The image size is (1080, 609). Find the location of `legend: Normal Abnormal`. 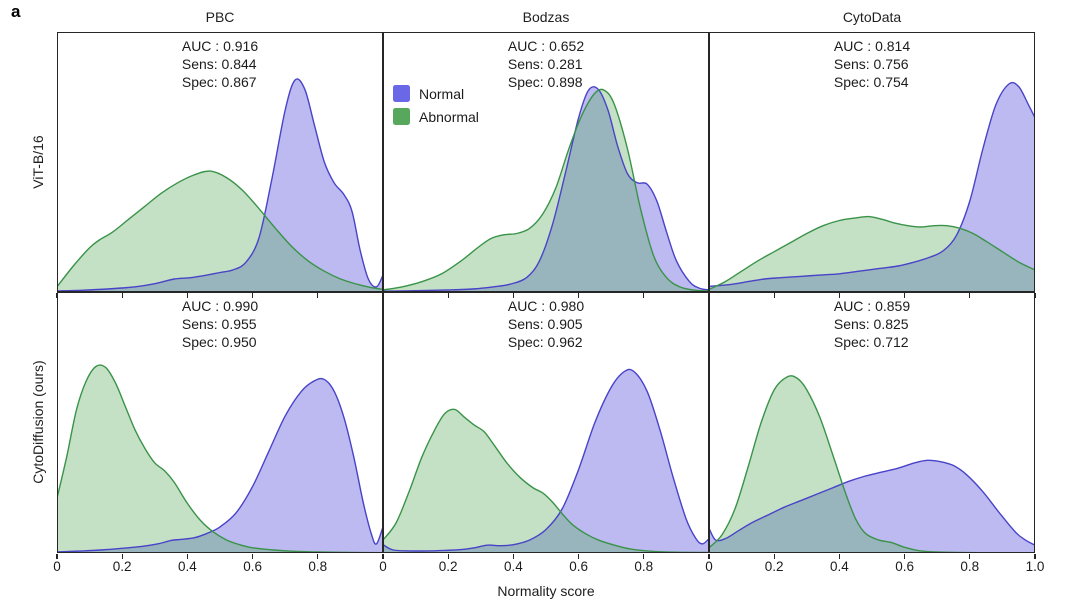

legend: Normal Abnormal is located at coordinates (436, 108).